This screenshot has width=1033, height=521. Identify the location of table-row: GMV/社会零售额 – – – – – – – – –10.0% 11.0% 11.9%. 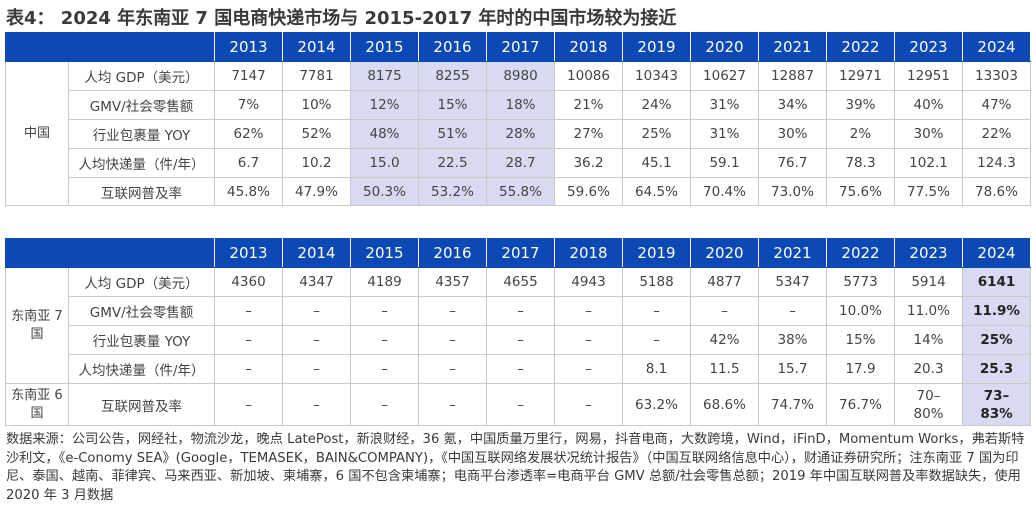
(518, 311).